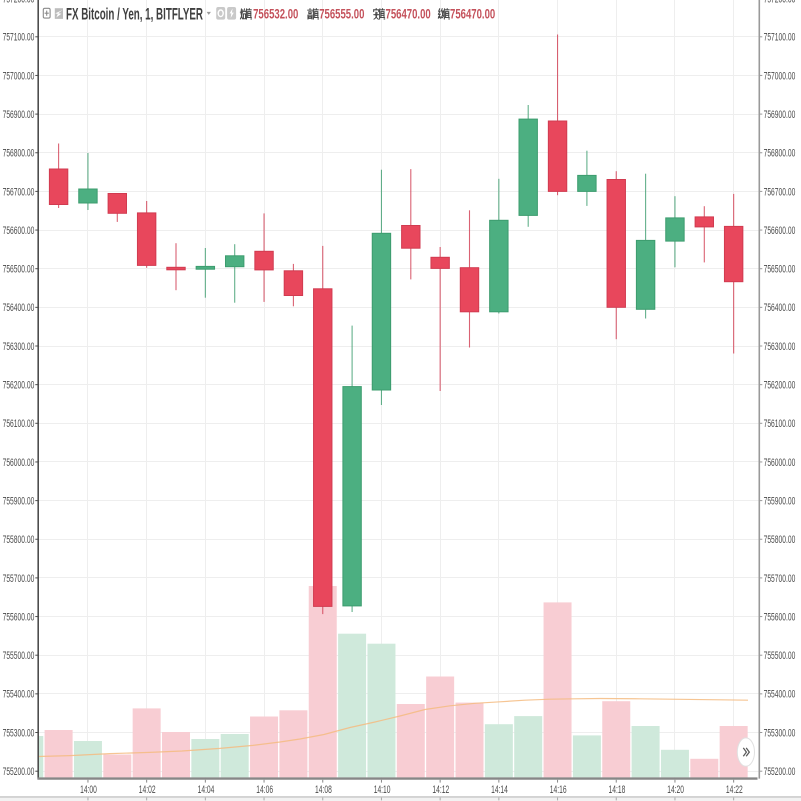 This screenshot has height=801, width=801. Describe the element at coordinates (264, 789) in the screenshot. I see `svg-text: 14:06` at that location.